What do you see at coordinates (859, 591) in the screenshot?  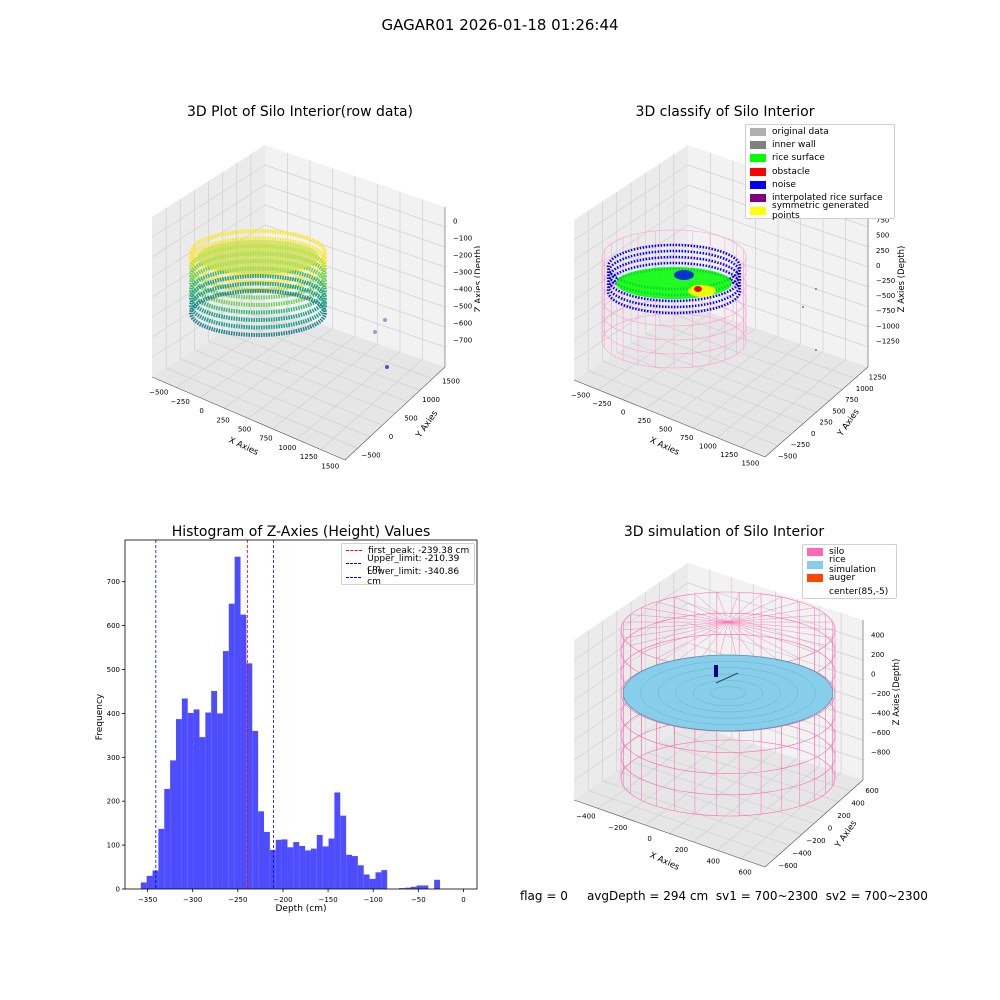 I see `legend-label: center(85,-5)` at bounding box center [859, 591].